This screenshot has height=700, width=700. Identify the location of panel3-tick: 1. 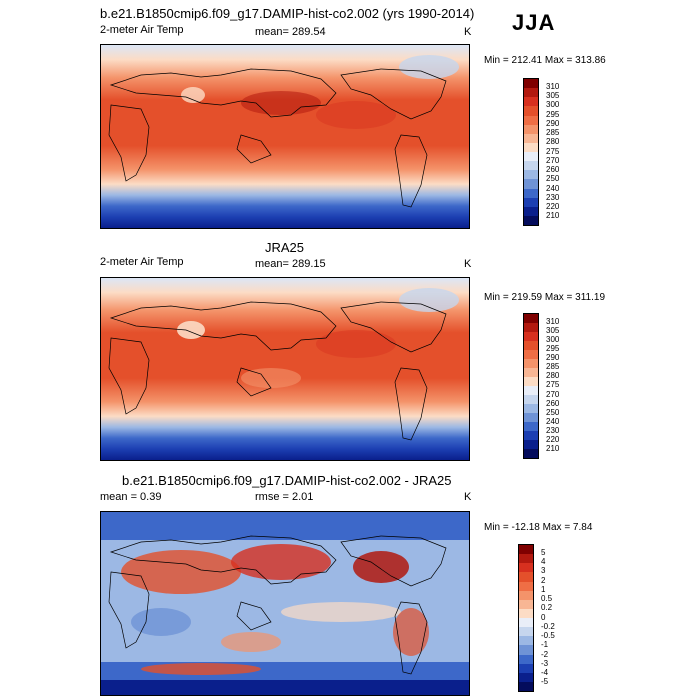
(543, 589).